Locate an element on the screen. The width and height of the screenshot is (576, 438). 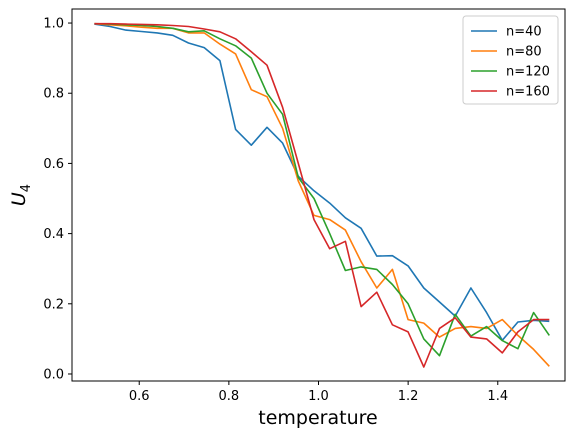
legend-label: n=80 is located at coordinates (524, 52).